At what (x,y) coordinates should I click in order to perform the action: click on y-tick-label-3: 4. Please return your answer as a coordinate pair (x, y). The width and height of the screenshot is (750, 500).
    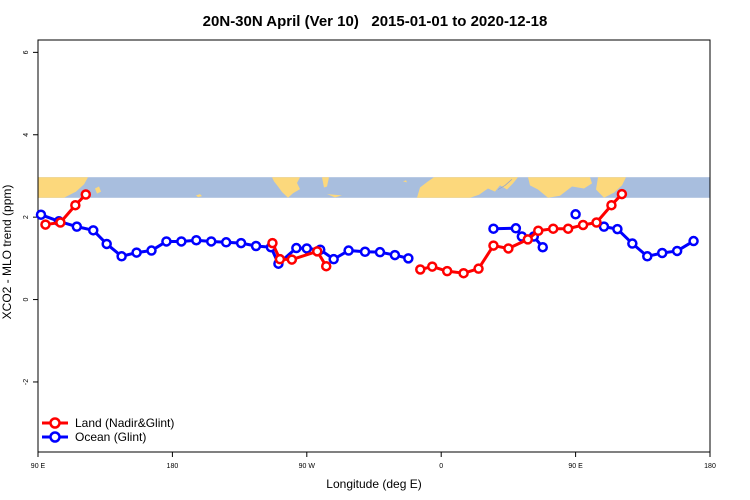
    Looking at the image, I should click on (26, 135).